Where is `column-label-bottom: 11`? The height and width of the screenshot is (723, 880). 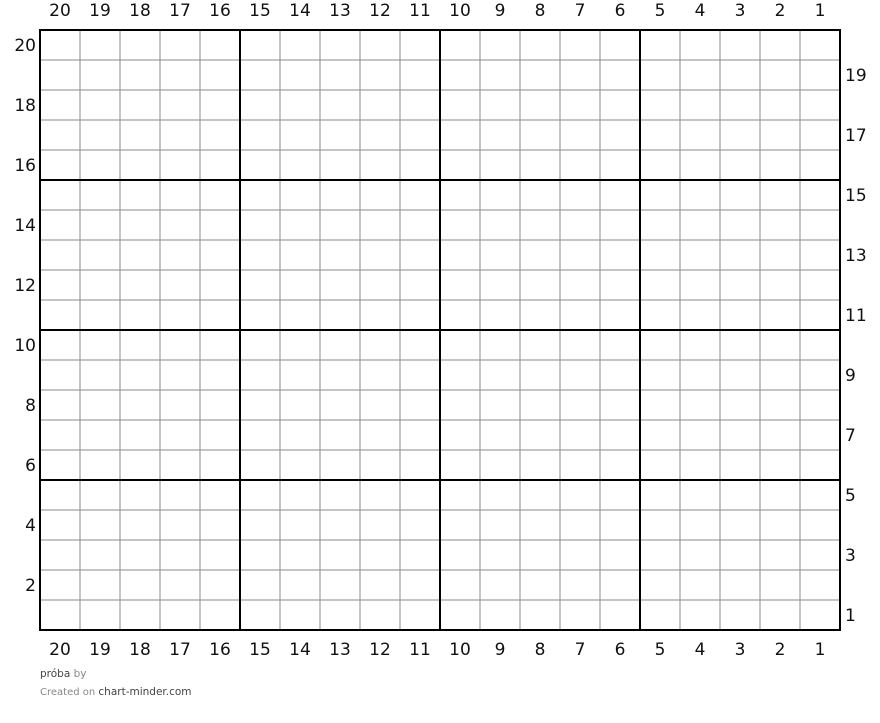 column-label-bottom: 11 is located at coordinates (420, 650).